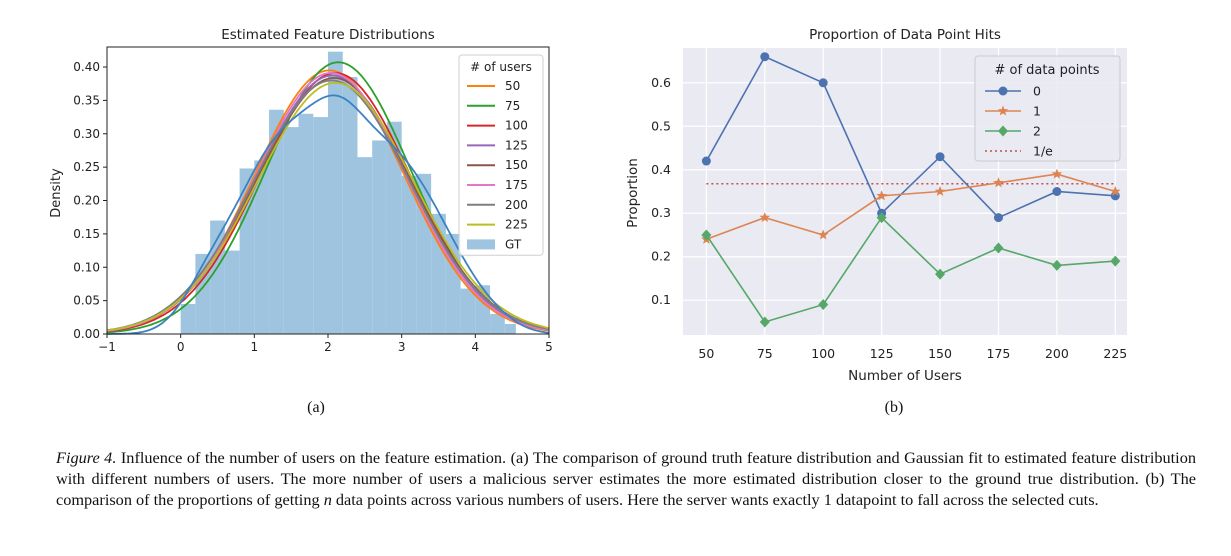 The height and width of the screenshot is (556, 1231). I want to click on legend-label: 2, so click(1037, 131).